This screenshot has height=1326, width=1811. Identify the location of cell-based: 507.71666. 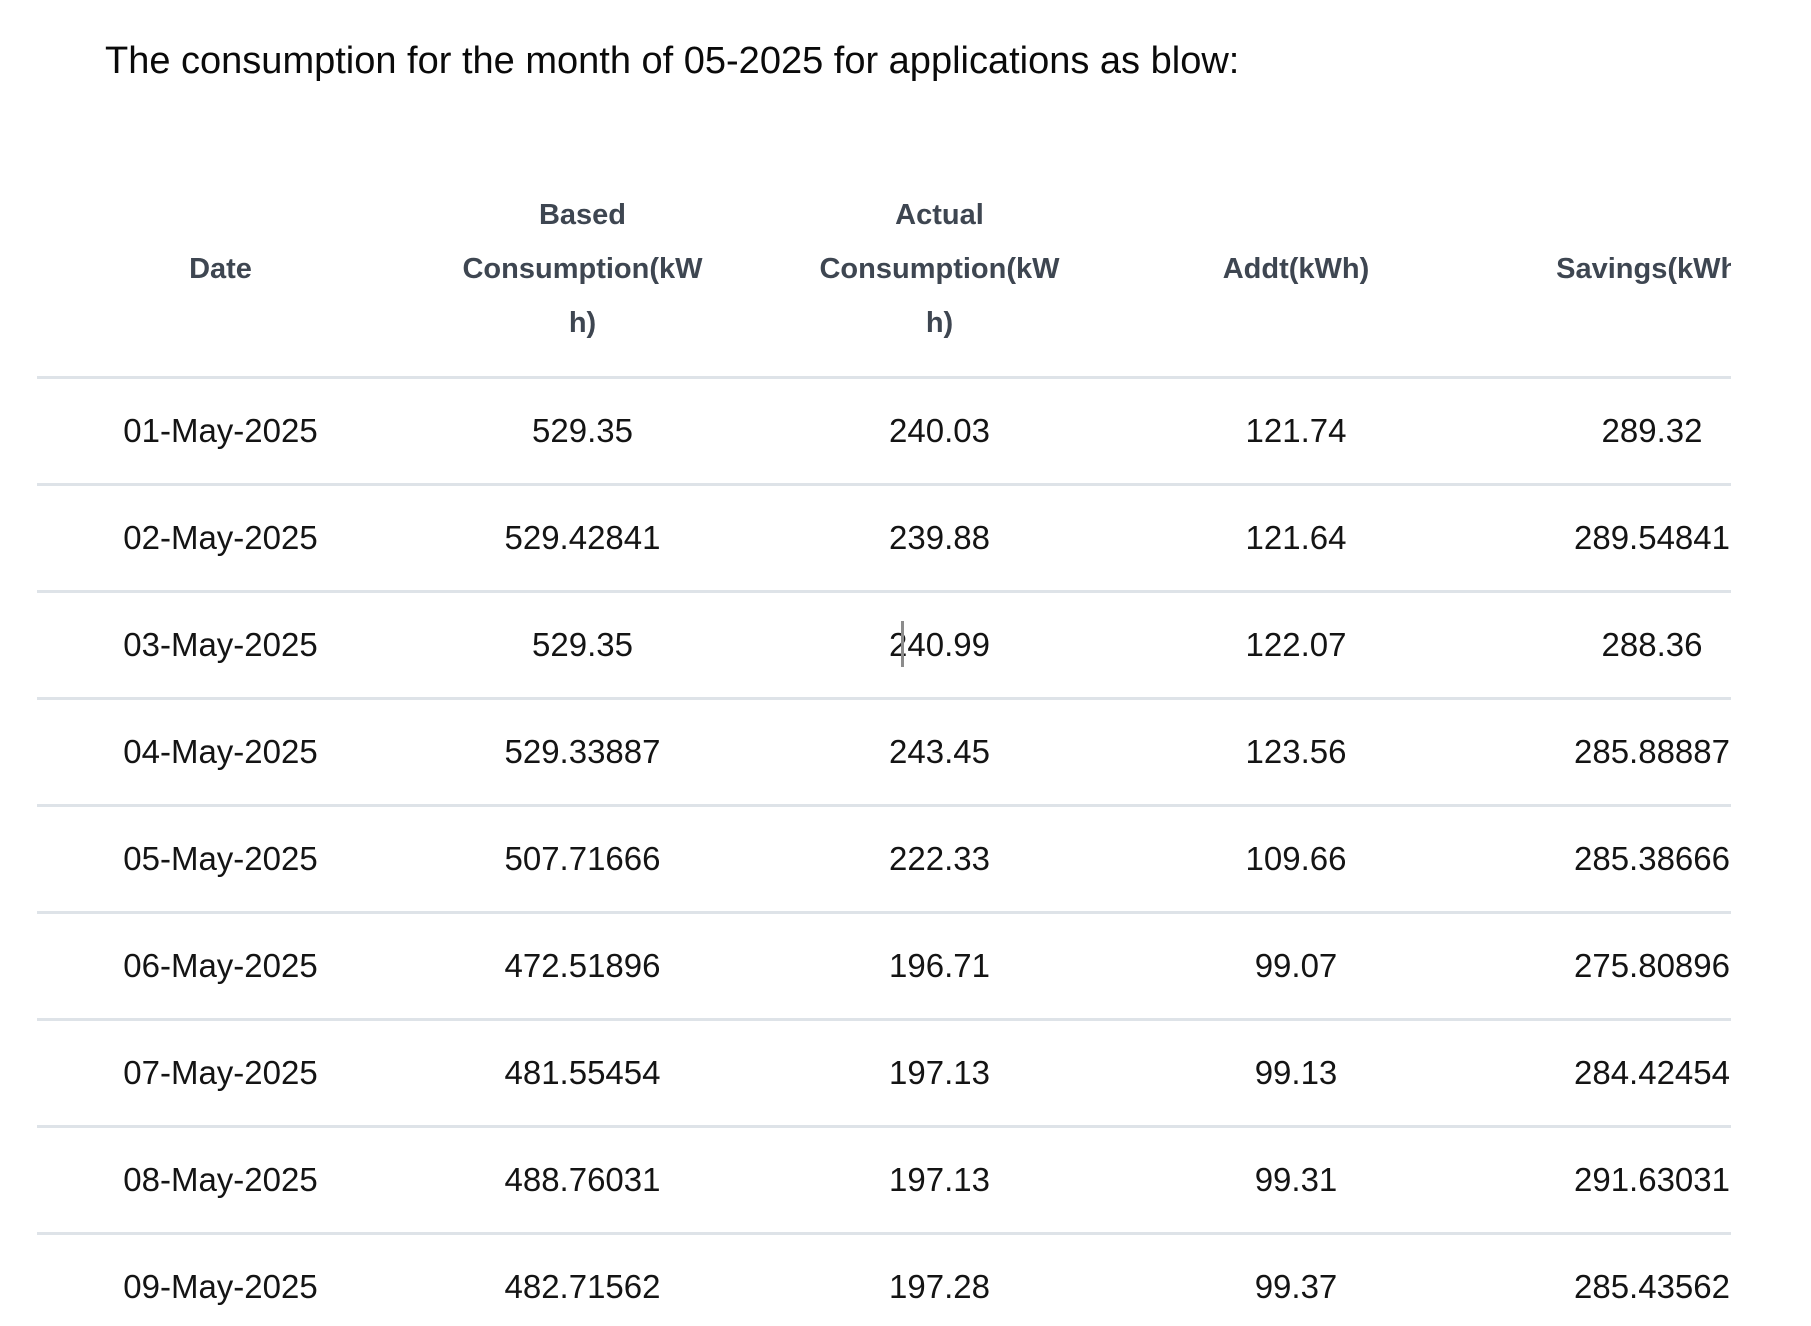
(582, 859).